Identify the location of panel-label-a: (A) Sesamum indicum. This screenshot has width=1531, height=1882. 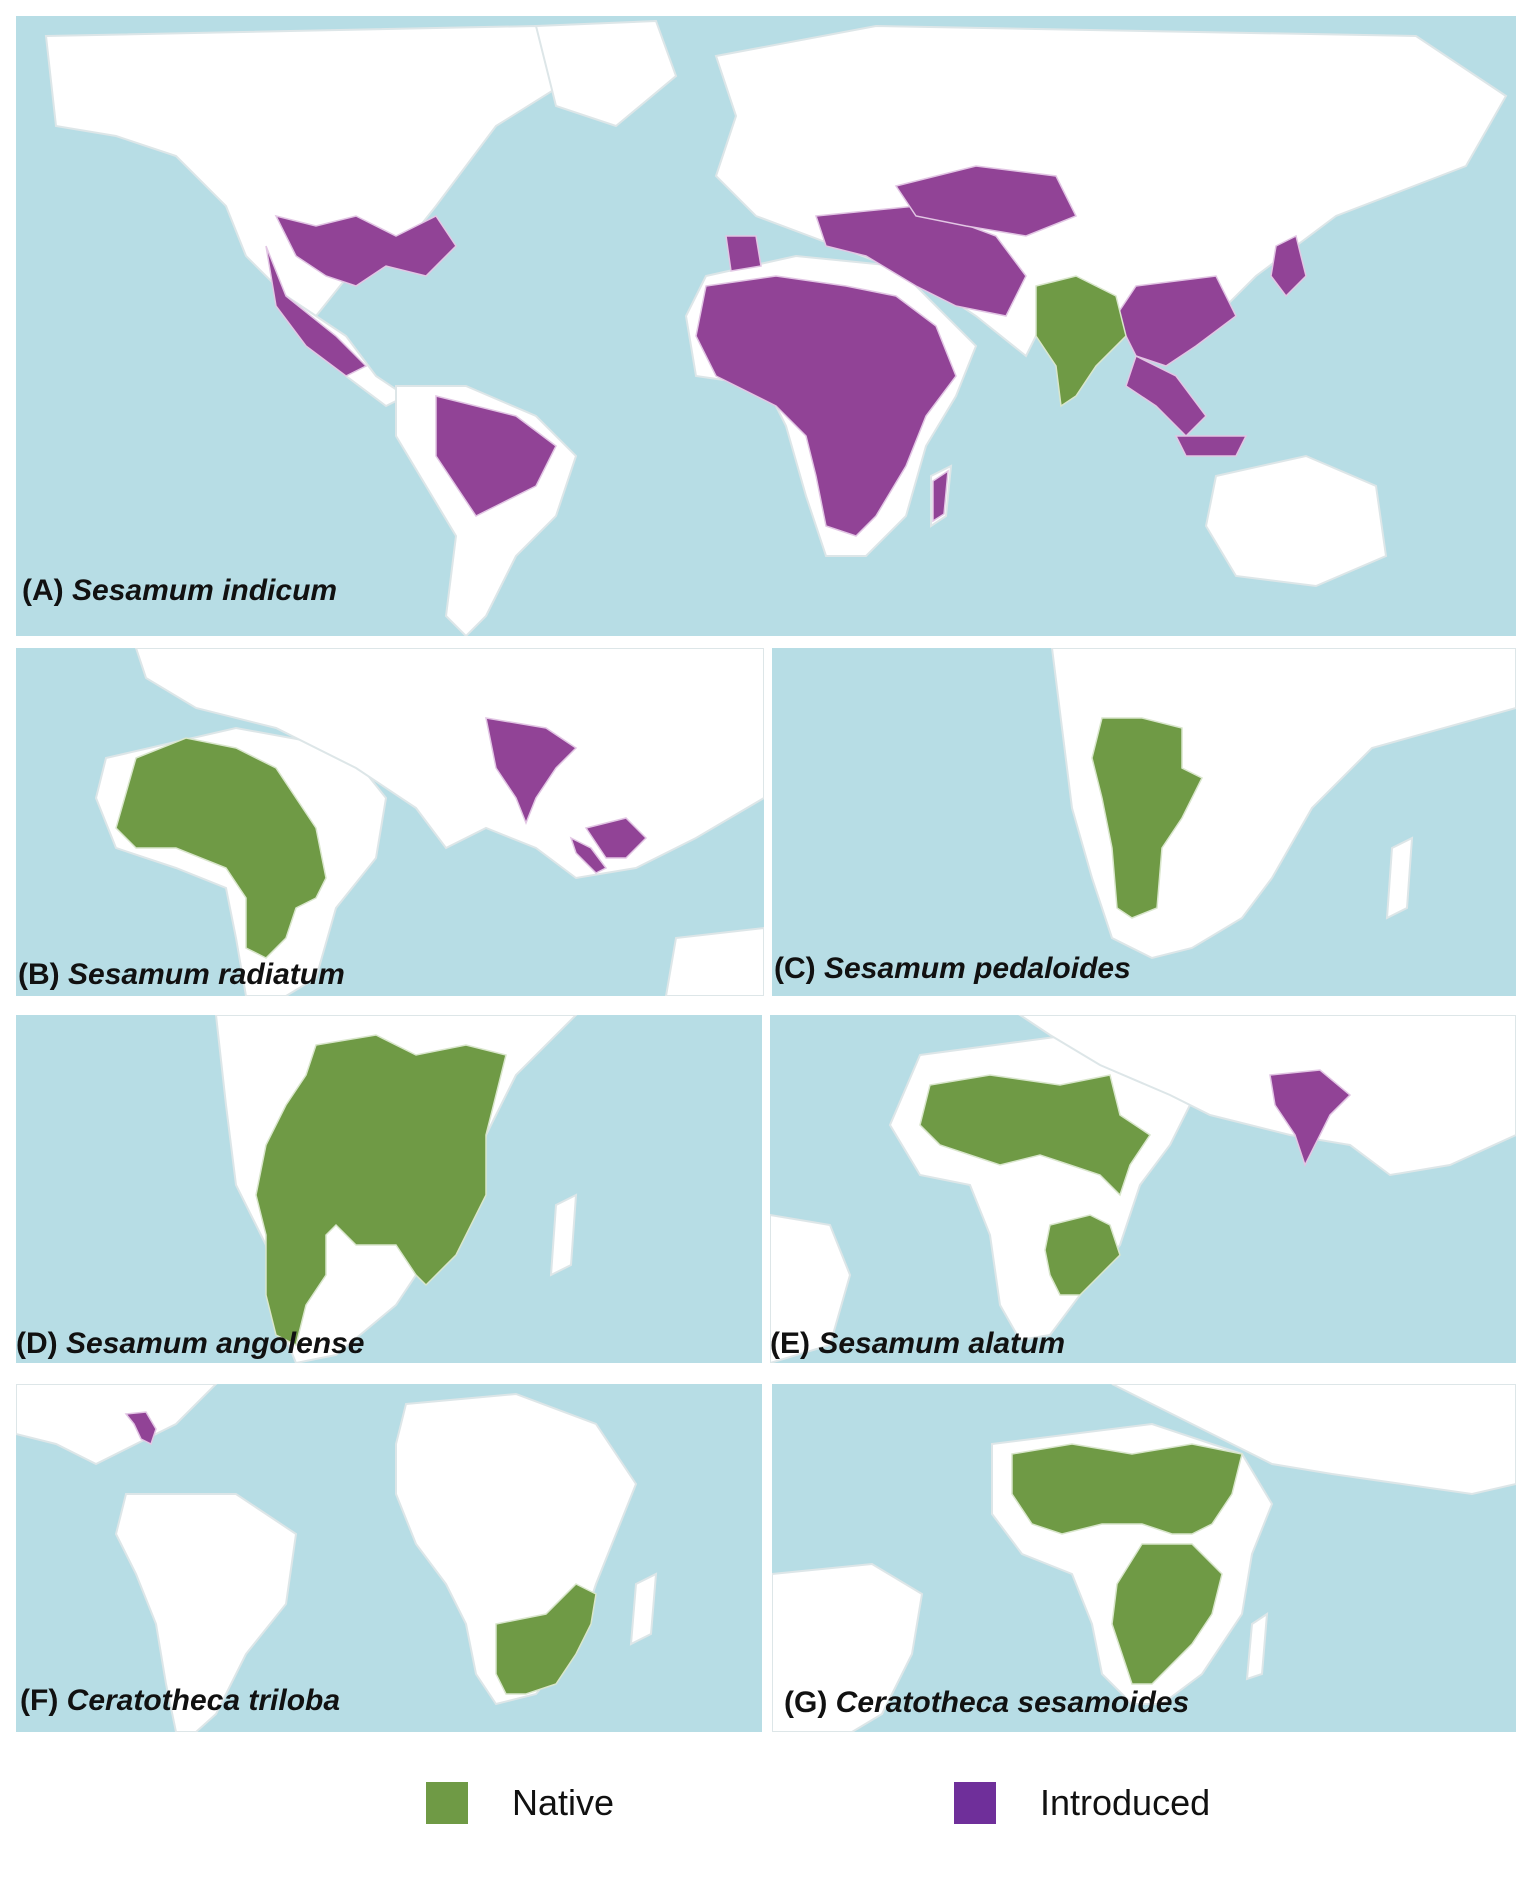
(180, 590).